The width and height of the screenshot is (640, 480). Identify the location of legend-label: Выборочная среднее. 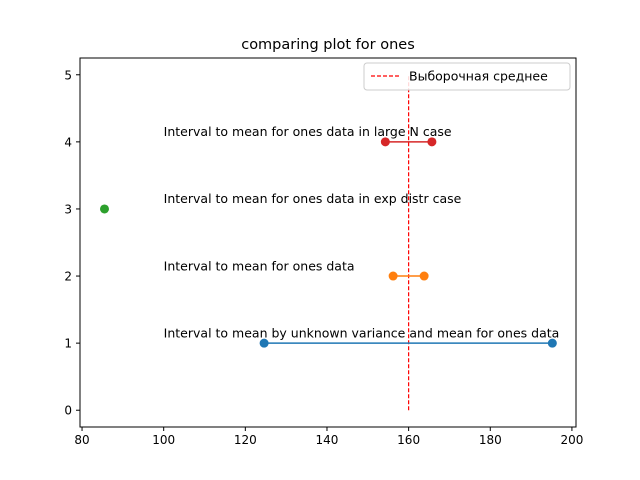
(478, 76).